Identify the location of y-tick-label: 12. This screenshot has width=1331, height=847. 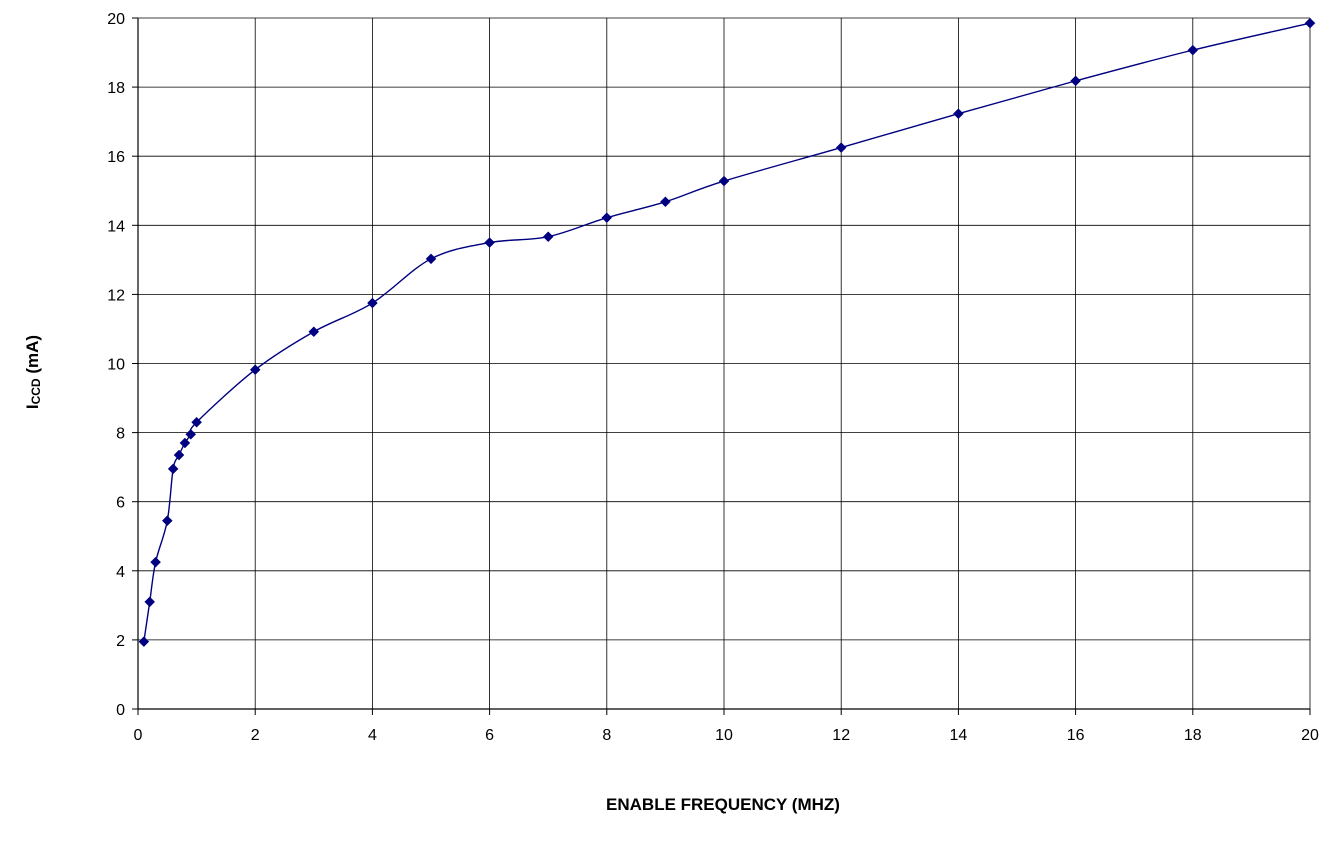
(116, 295).